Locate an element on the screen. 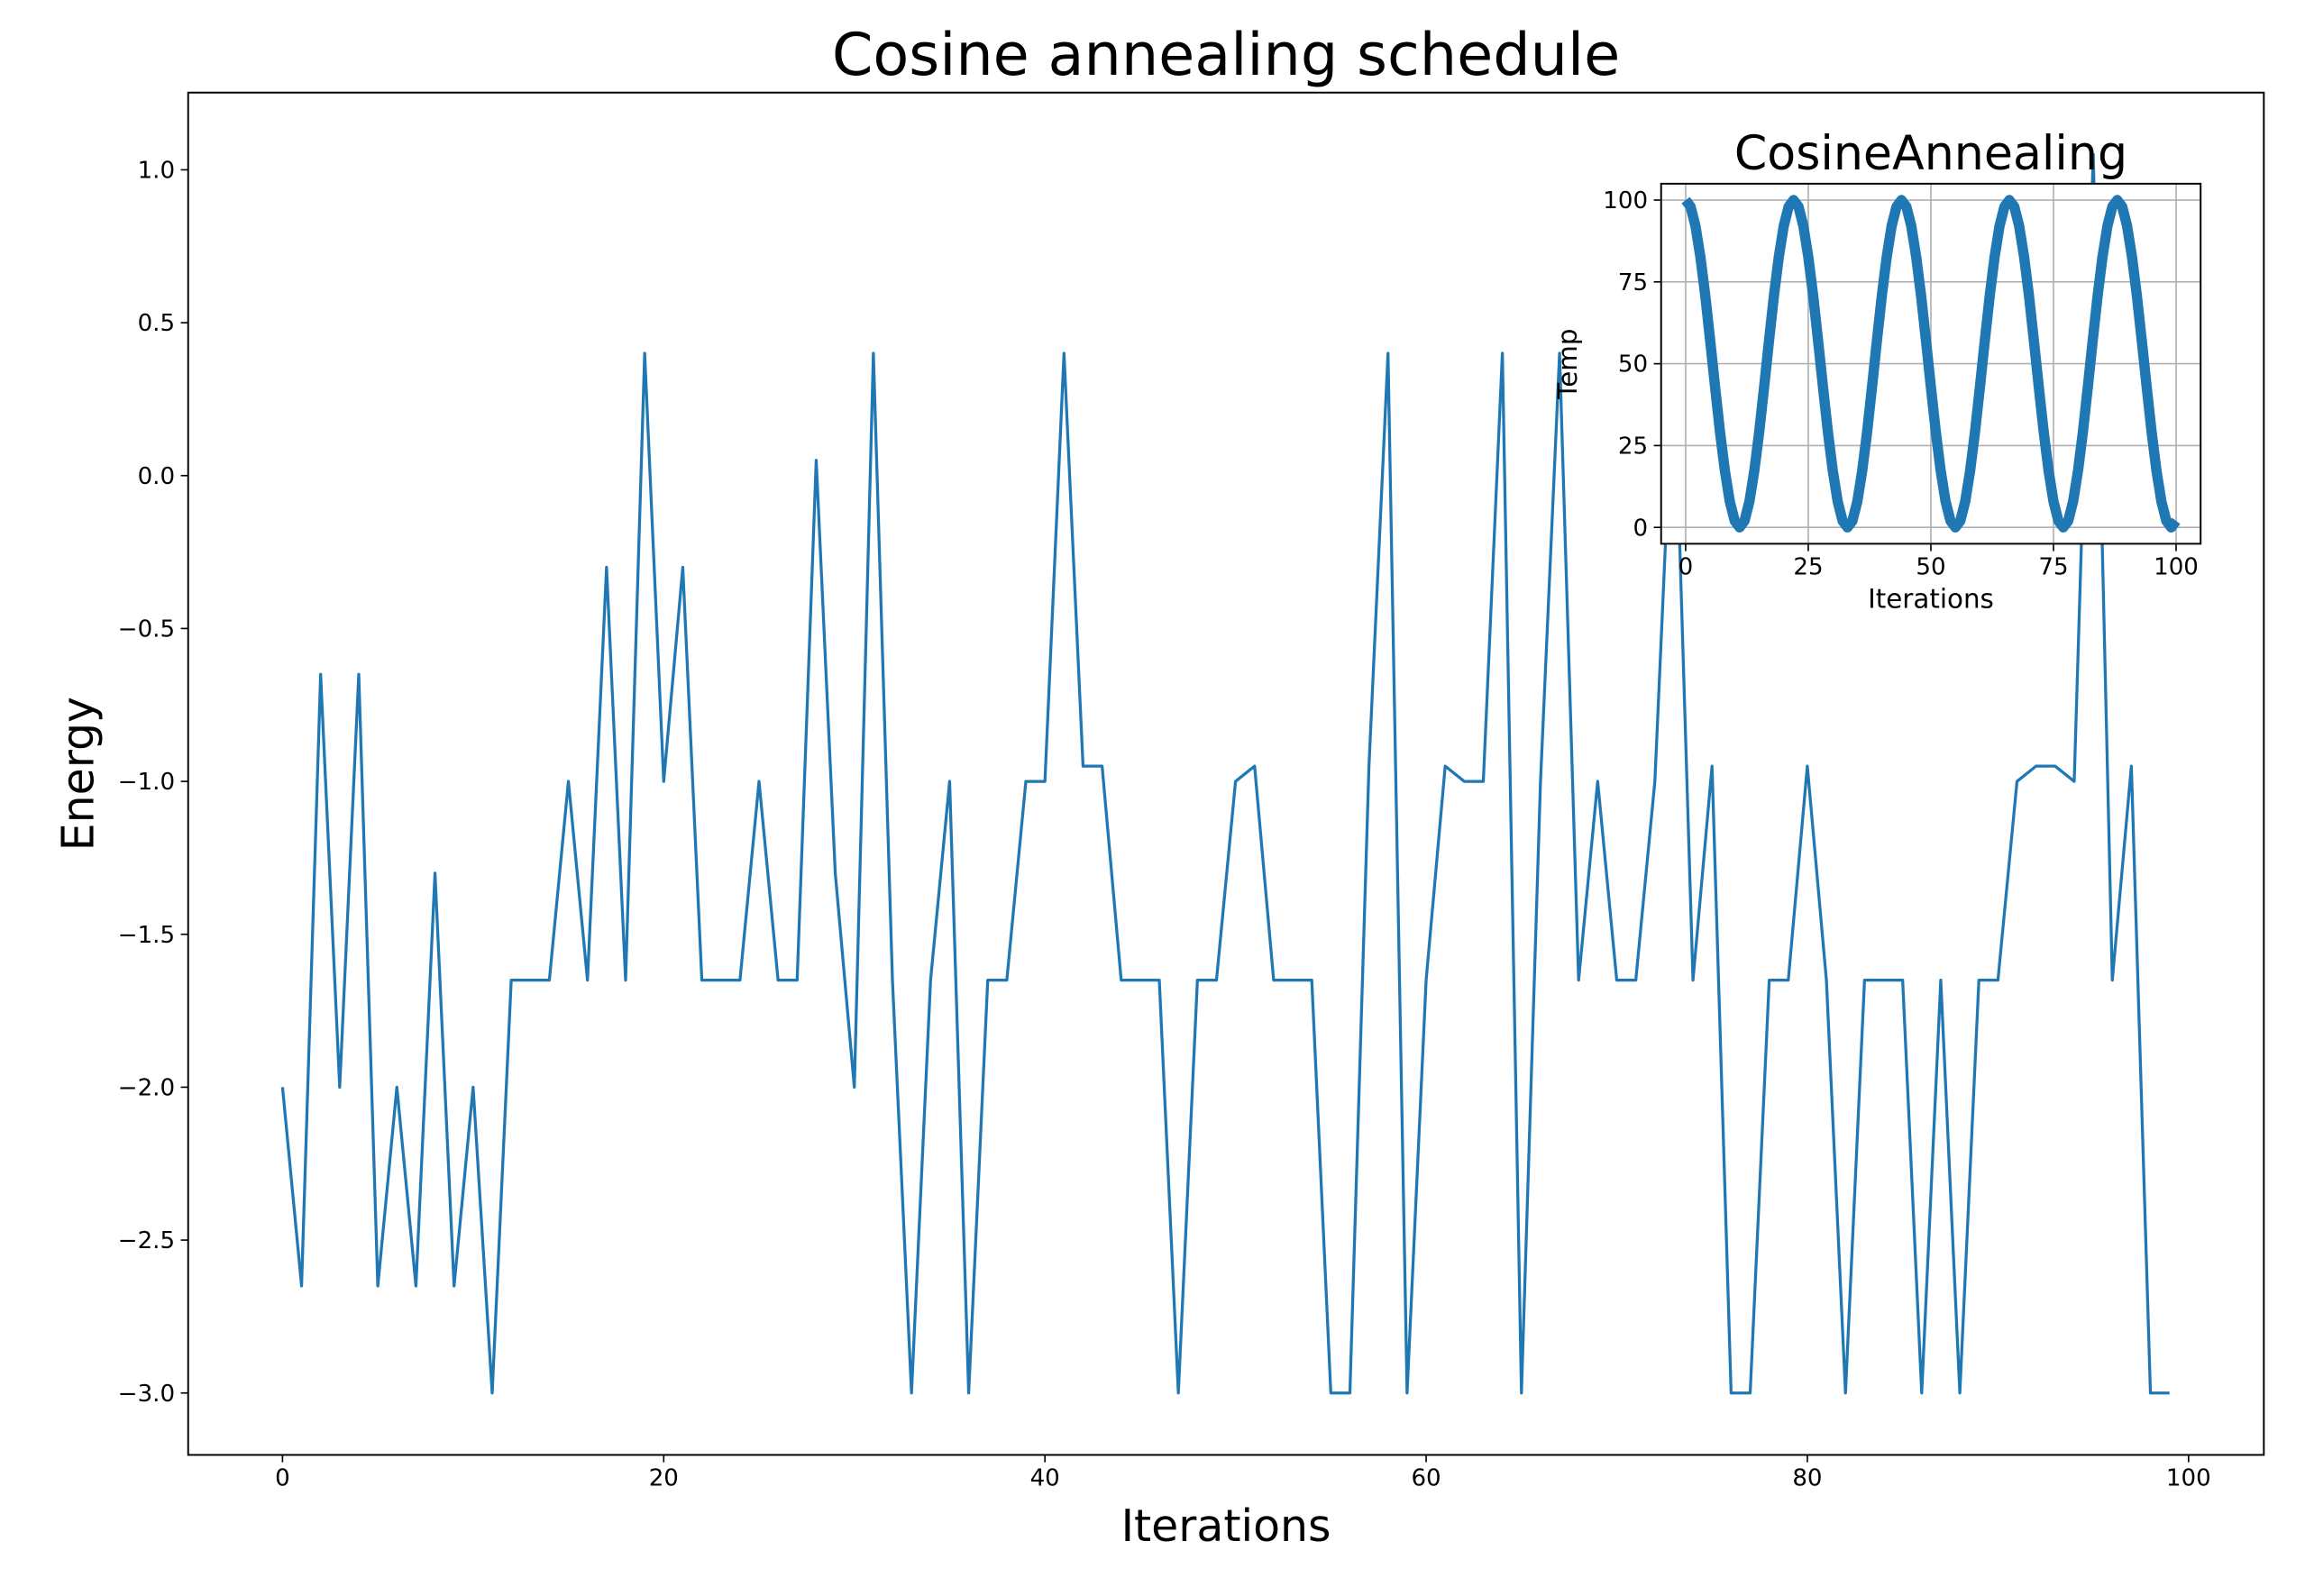 The height and width of the screenshot is (1596, 2305). x-tick-label: 80 is located at coordinates (1807, 1478).